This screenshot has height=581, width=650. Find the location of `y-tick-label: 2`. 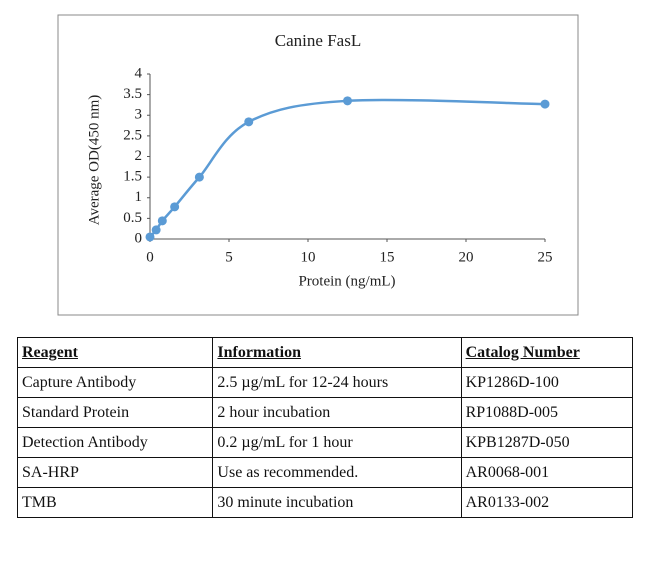

y-tick-label: 2 is located at coordinates (139, 156).